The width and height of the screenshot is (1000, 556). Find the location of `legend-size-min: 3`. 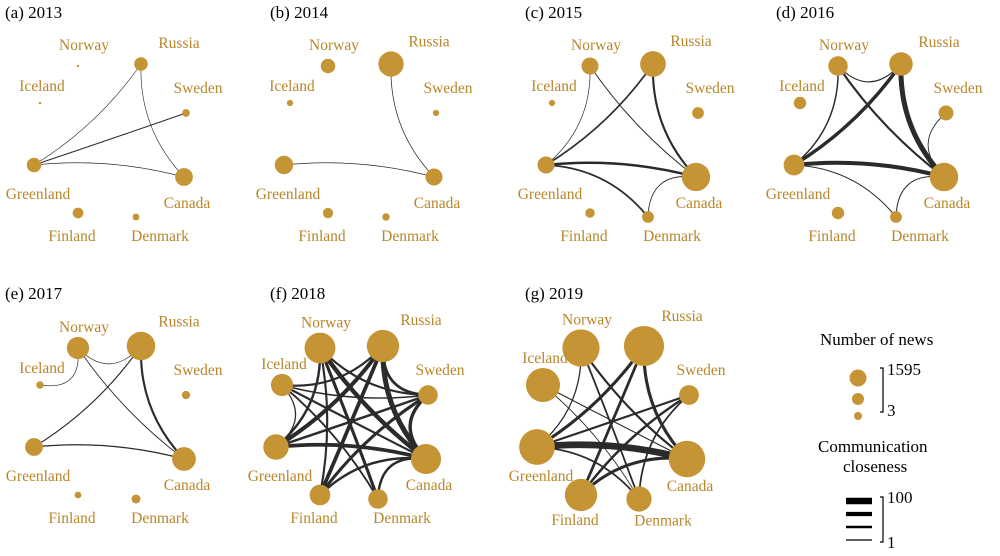

legend-size-min: 3 is located at coordinates (891, 410).